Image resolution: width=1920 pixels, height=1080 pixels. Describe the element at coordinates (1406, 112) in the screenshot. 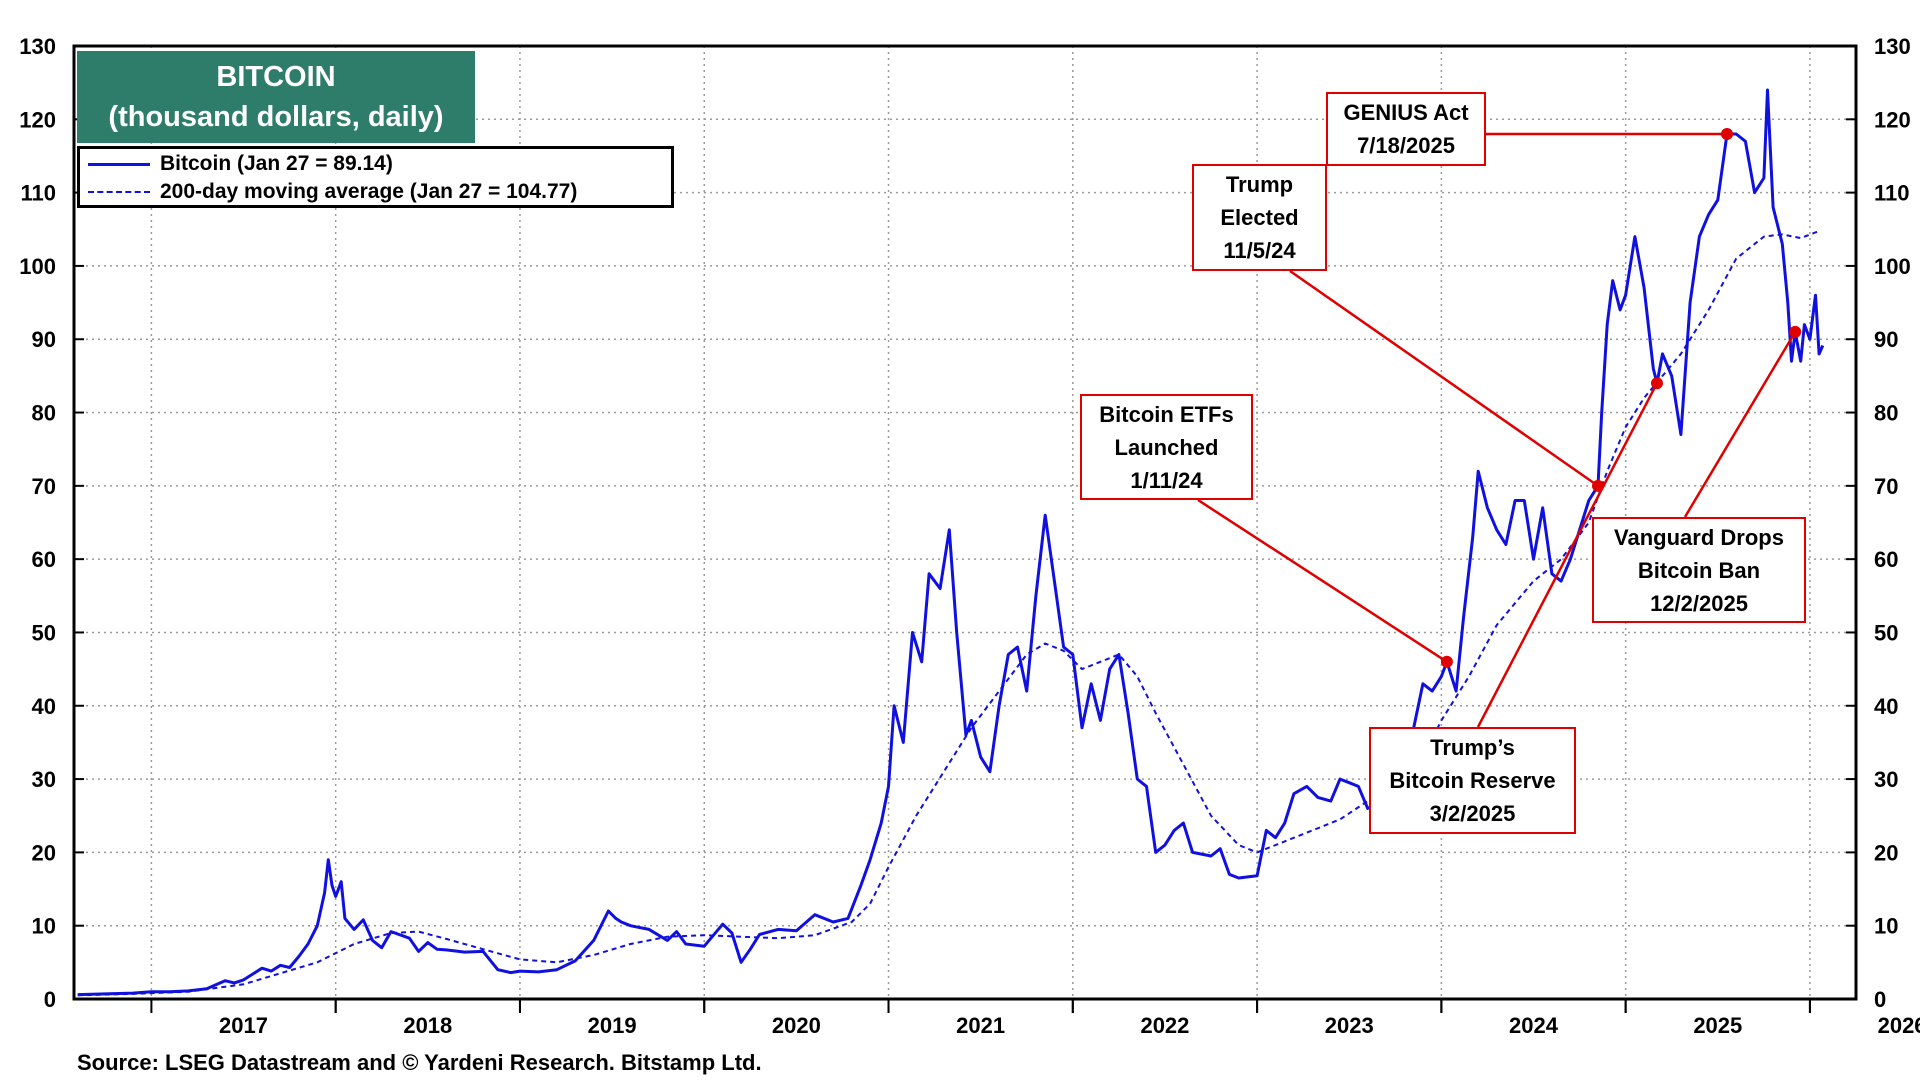

I see `annotation-genius-label: GENIUS Act` at that location.